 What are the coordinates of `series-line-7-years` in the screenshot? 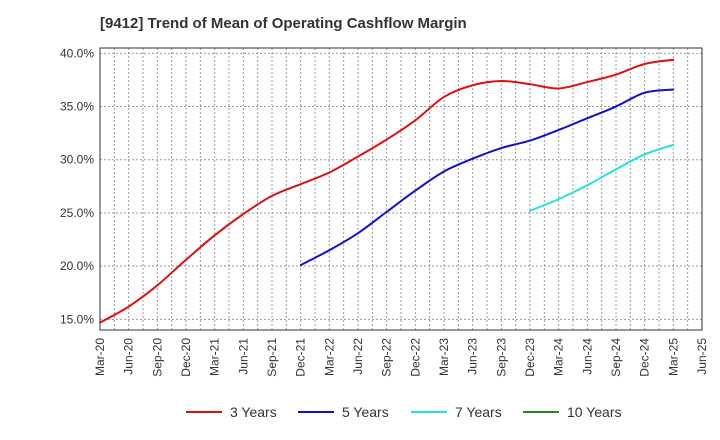 It's located at (602, 177).